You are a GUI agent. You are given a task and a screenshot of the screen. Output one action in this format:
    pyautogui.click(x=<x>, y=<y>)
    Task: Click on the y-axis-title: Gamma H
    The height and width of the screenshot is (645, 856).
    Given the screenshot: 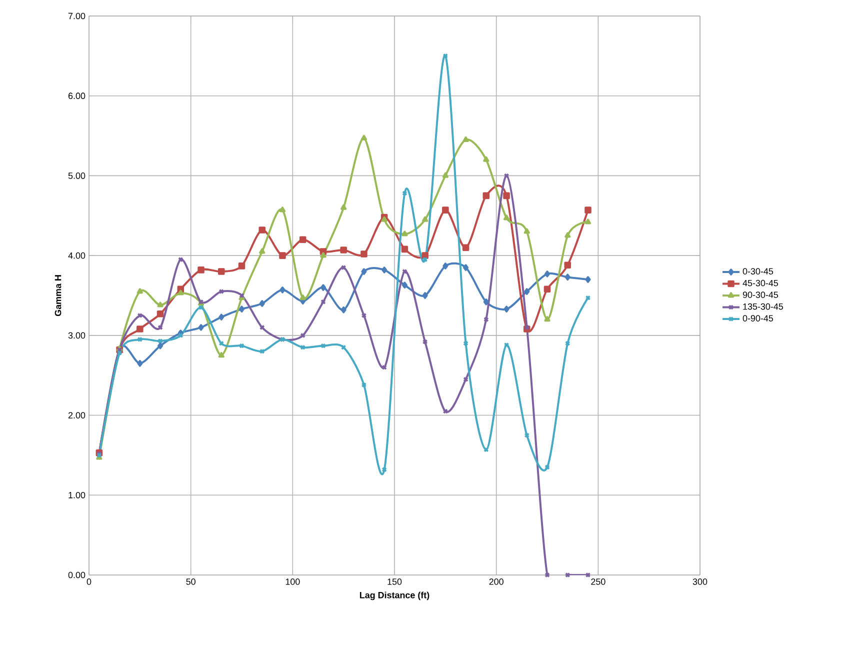 What is the action you would take?
    pyautogui.click(x=58, y=295)
    